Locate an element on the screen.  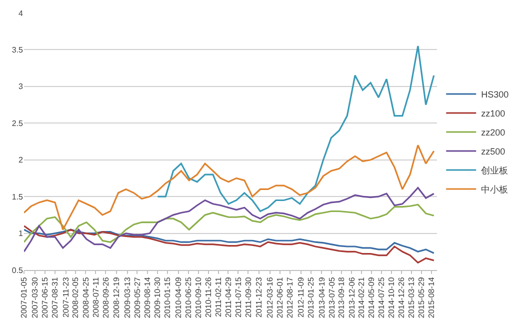
x-tick-label: 2013-01-25 is located at coordinates (311, 297).